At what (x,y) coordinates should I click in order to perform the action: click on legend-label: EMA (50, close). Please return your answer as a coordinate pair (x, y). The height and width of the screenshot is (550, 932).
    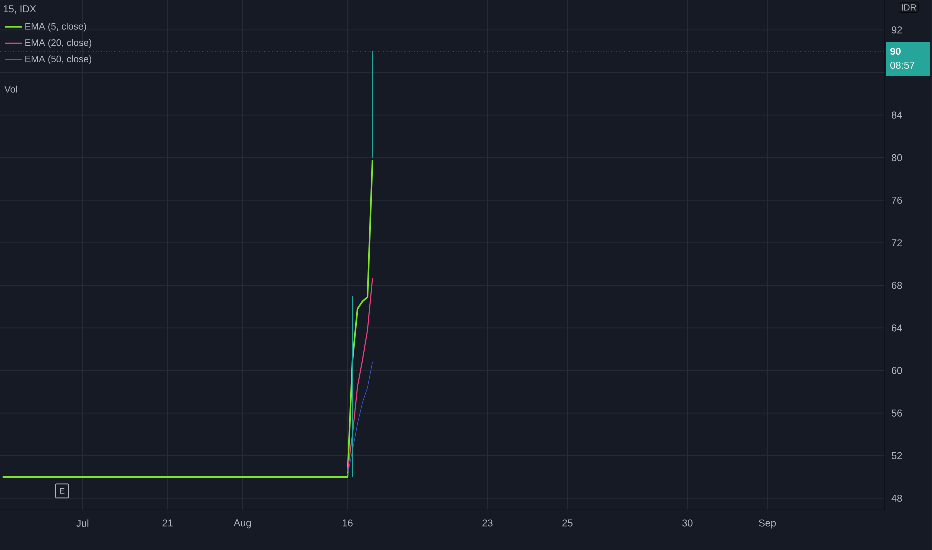
    Looking at the image, I should click on (59, 60).